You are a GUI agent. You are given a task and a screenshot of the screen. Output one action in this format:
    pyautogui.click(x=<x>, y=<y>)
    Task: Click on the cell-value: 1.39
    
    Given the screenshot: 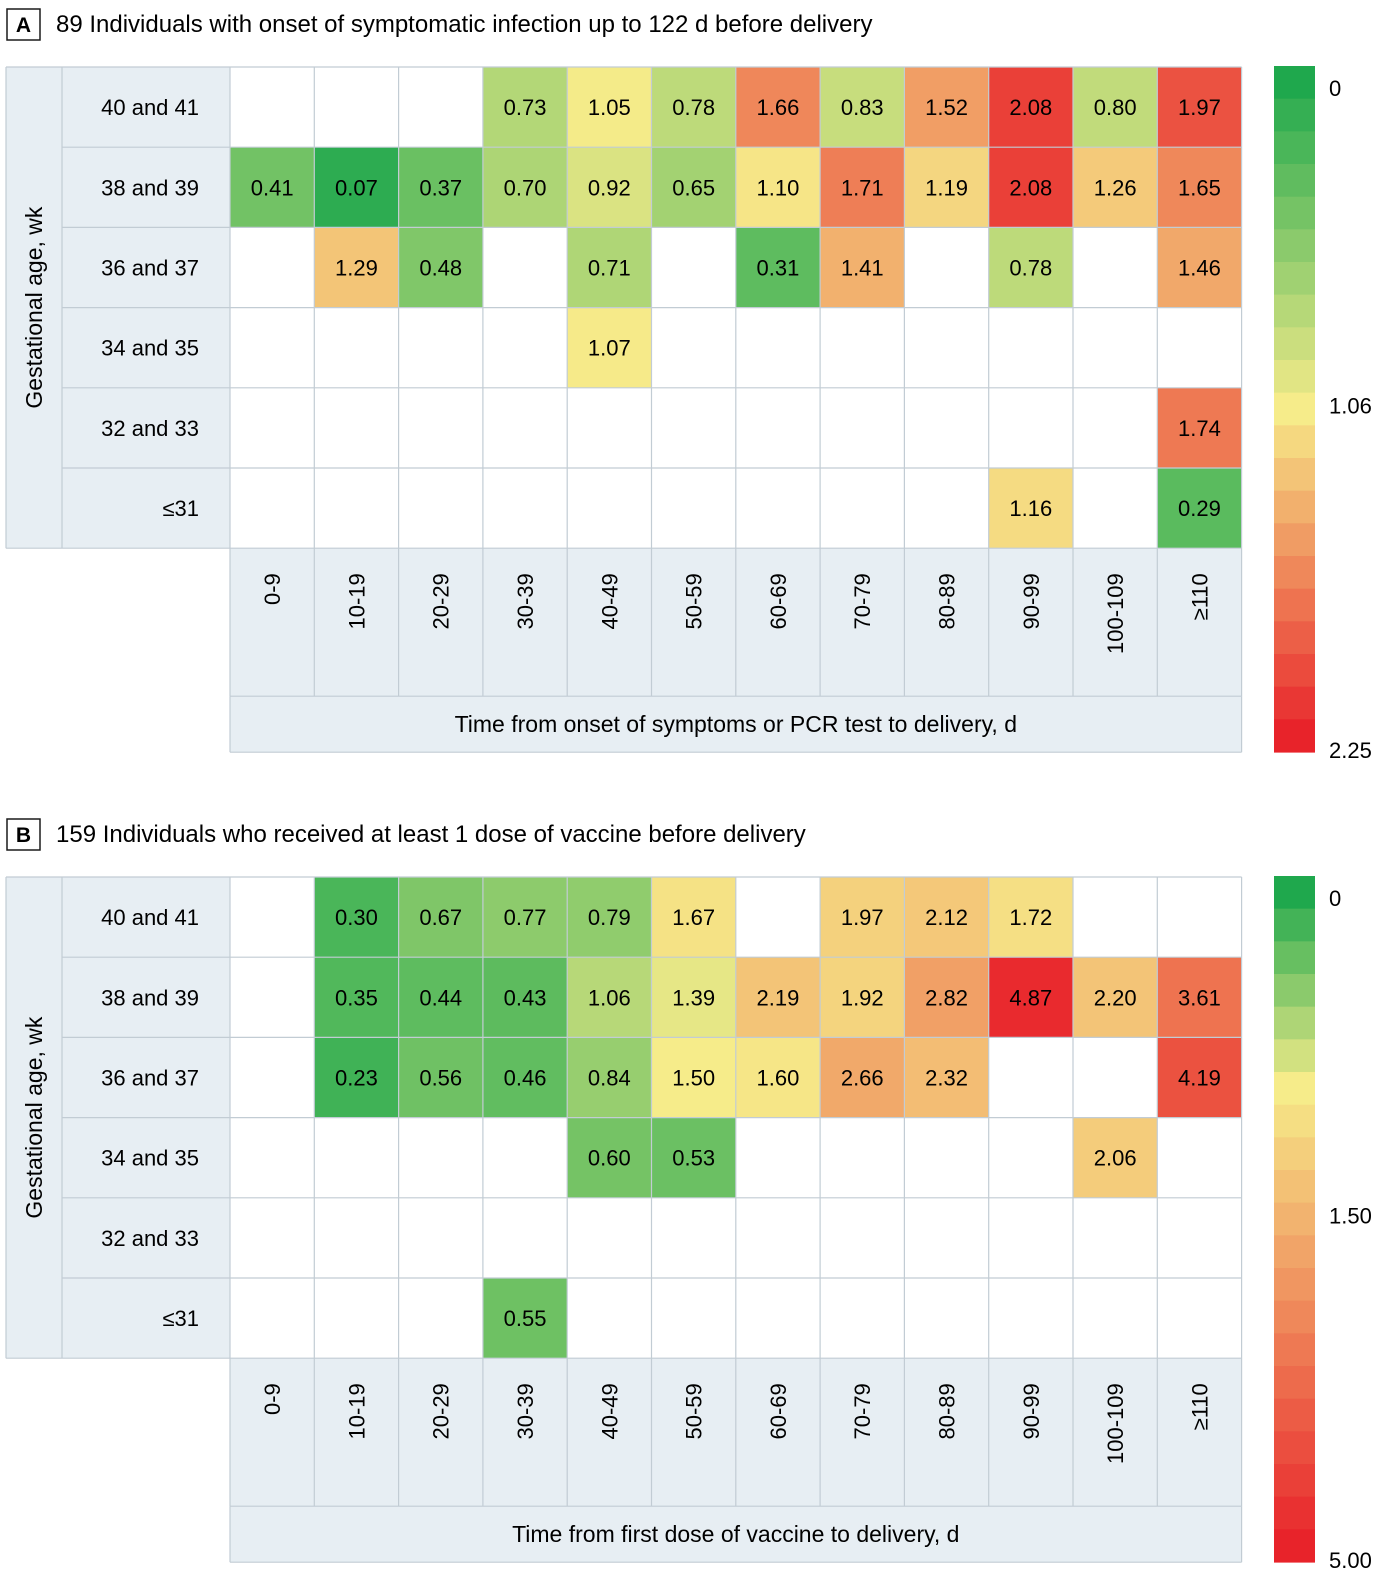 What is the action you would take?
    pyautogui.click(x=693, y=997)
    